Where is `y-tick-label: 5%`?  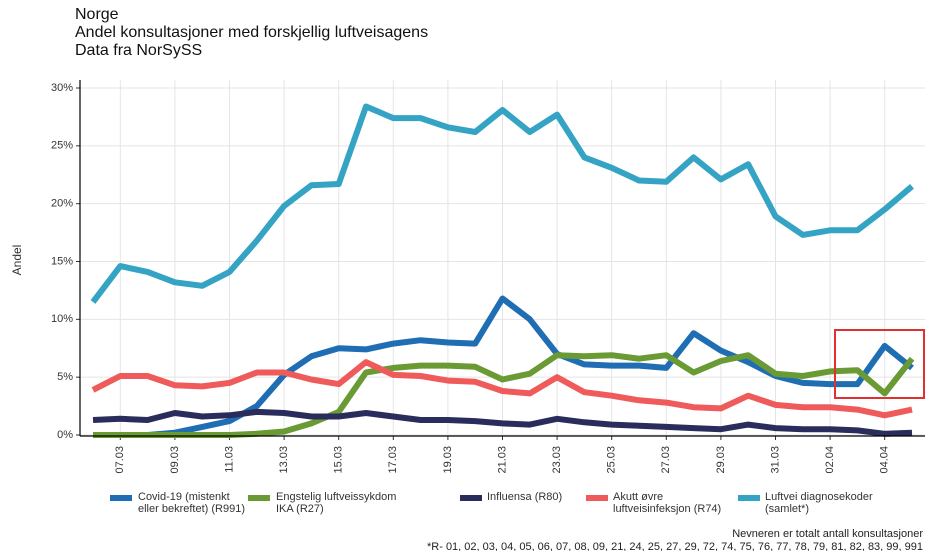
y-tick-label: 5% is located at coordinates (65, 377).